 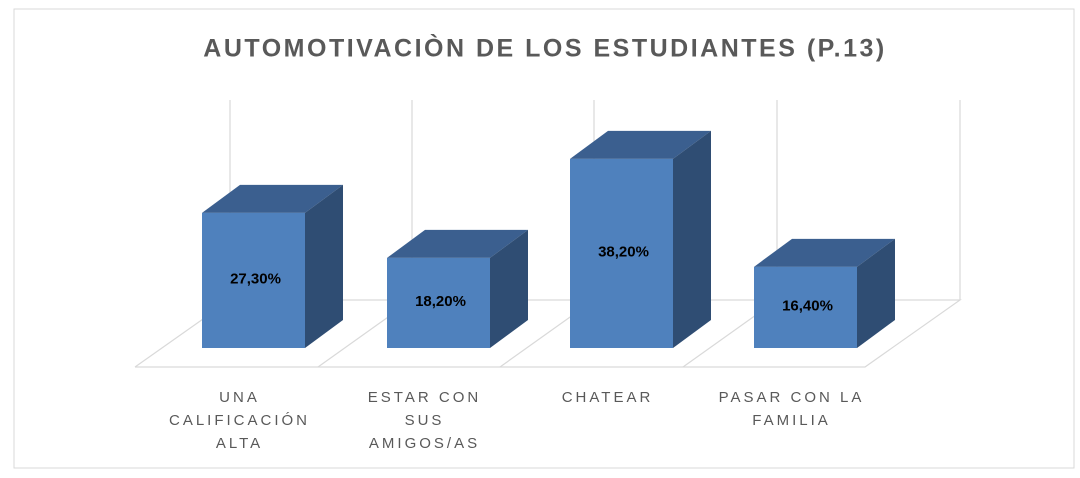 What do you see at coordinates (792, 409) in the screenshot?
I see `x-tick-label: PASAR CON LA FAMILIA` at bounding box center [792, 409].